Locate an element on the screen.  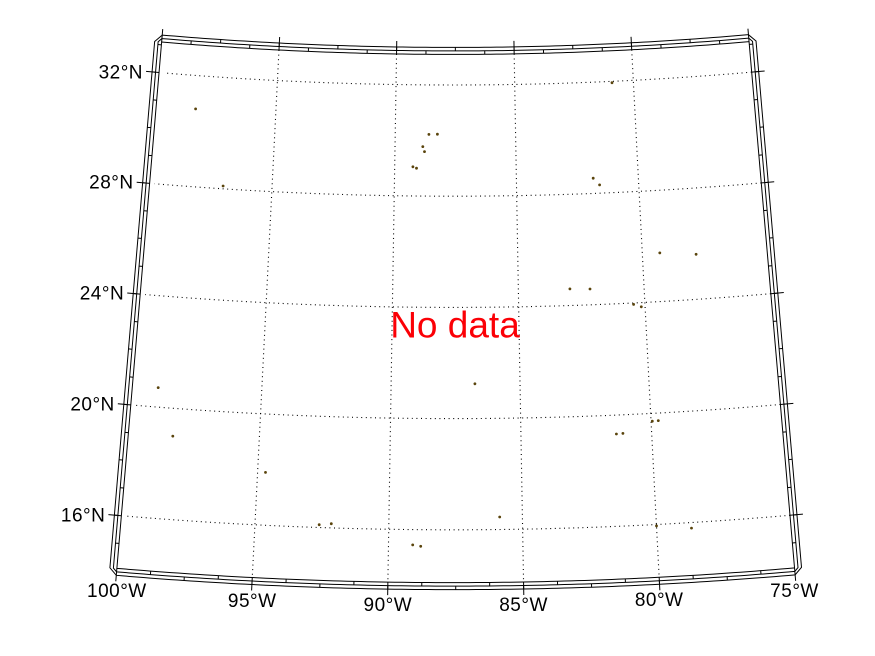
lat-label-16N: 16°N is located at coordinates (83, 516).